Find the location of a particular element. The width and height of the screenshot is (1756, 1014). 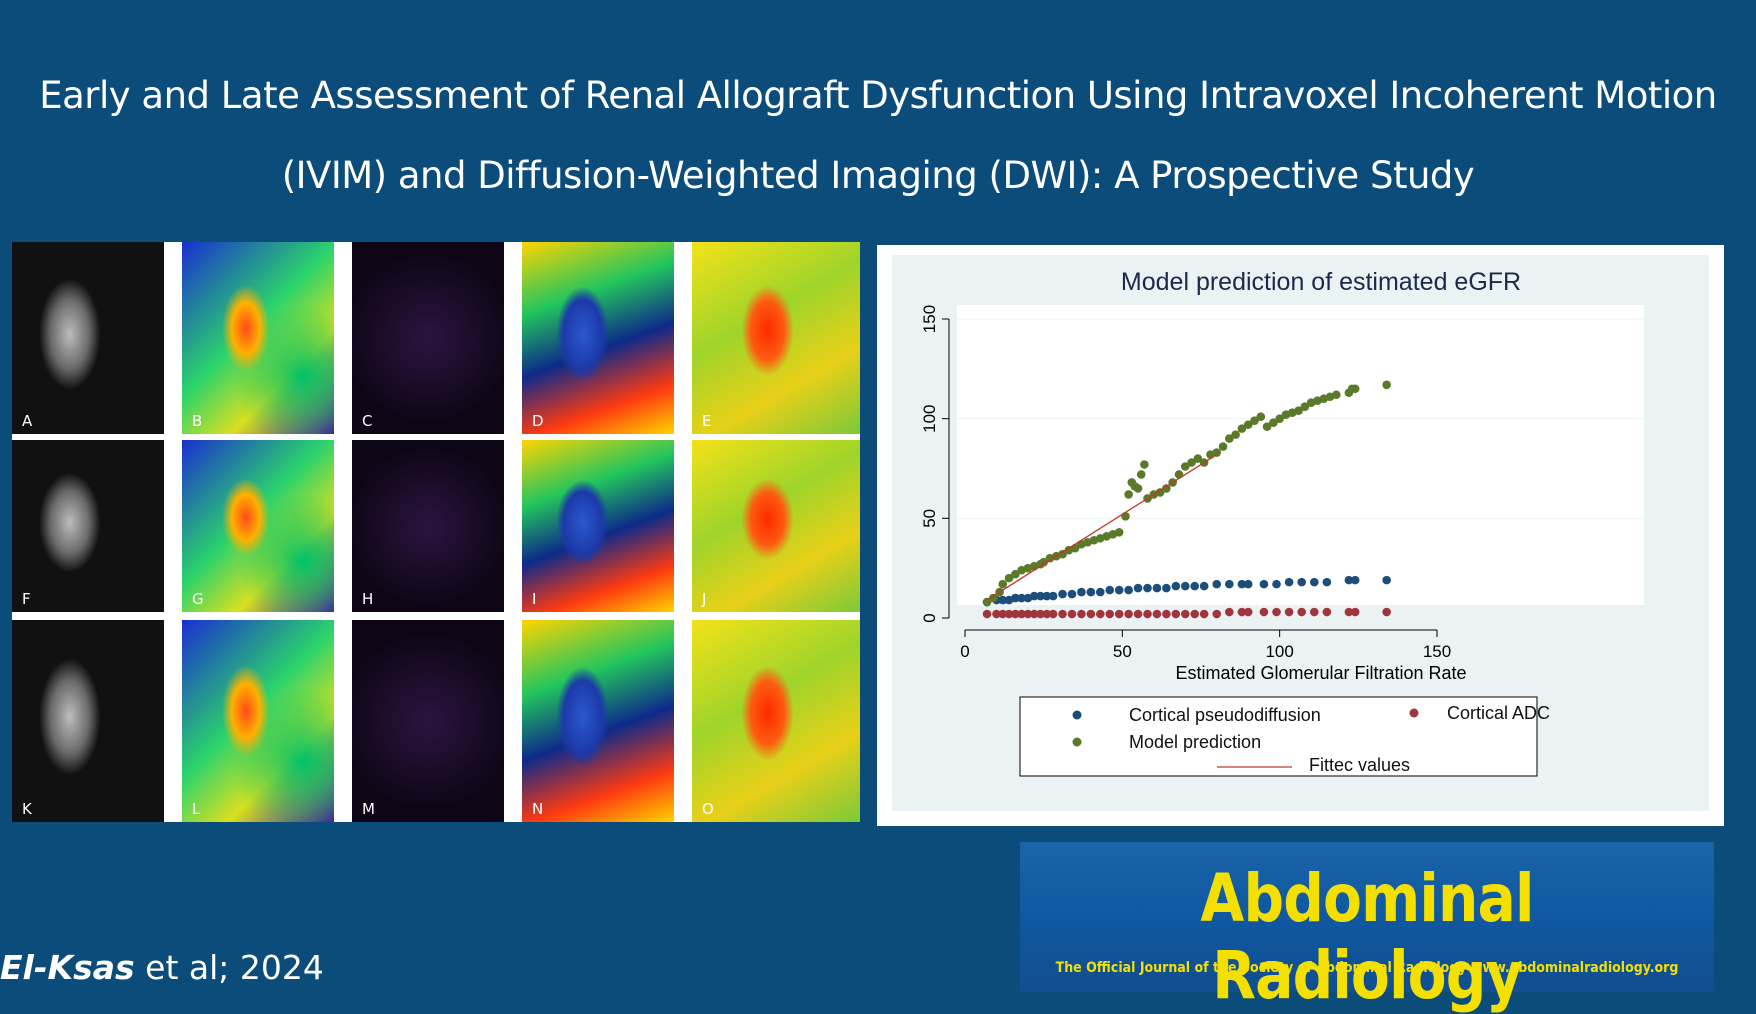

y-tick-label: 150 is located at coordinates (929, 319).